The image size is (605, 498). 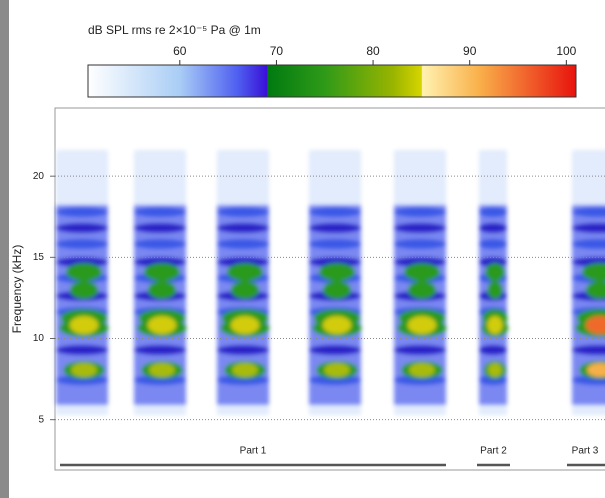 I want to click on colorbar-tick-label: 70, so click(x=277, y=51).